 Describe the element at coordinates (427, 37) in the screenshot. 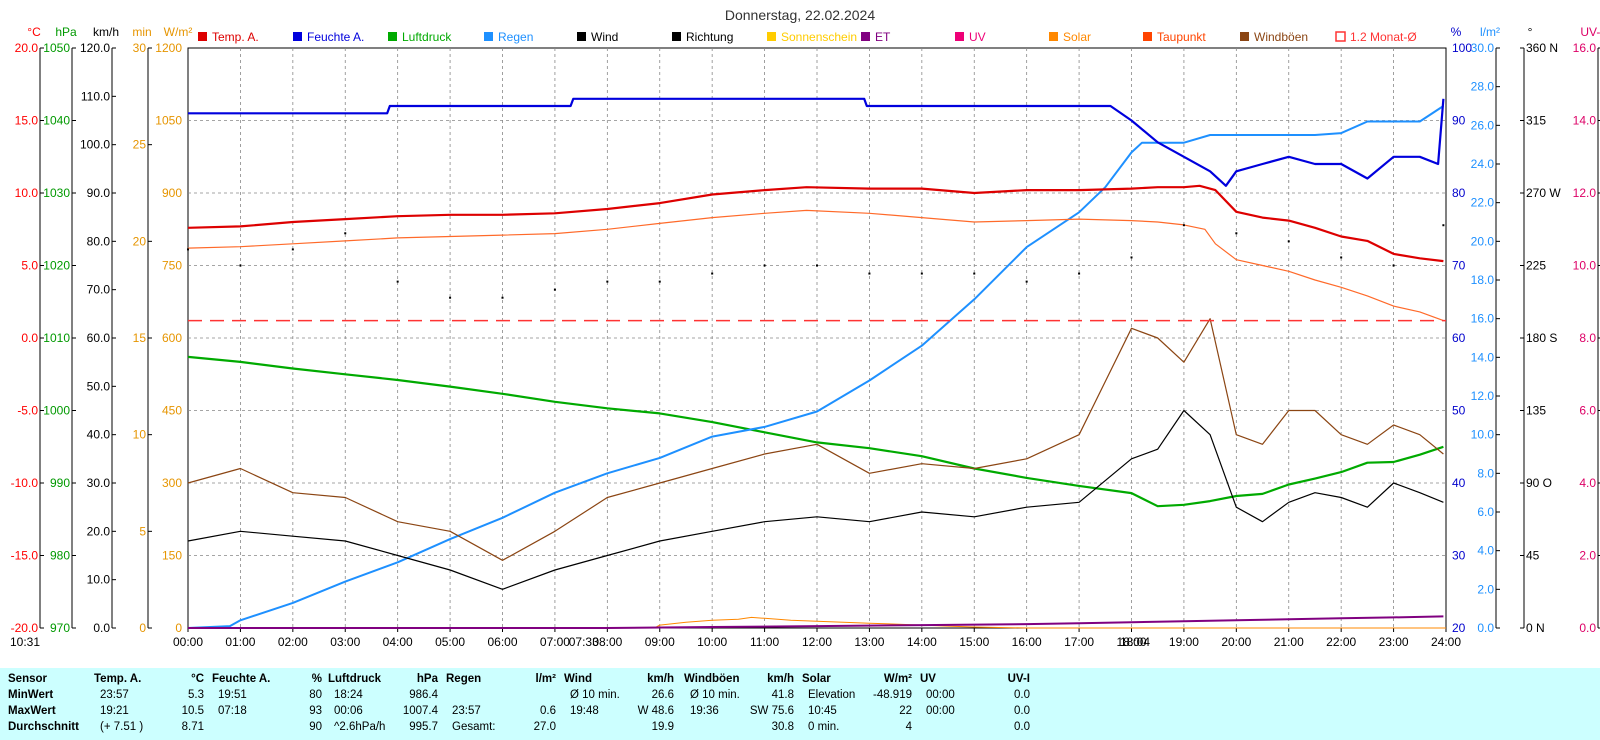

I see `legend-label: Luftdruck` at that location.